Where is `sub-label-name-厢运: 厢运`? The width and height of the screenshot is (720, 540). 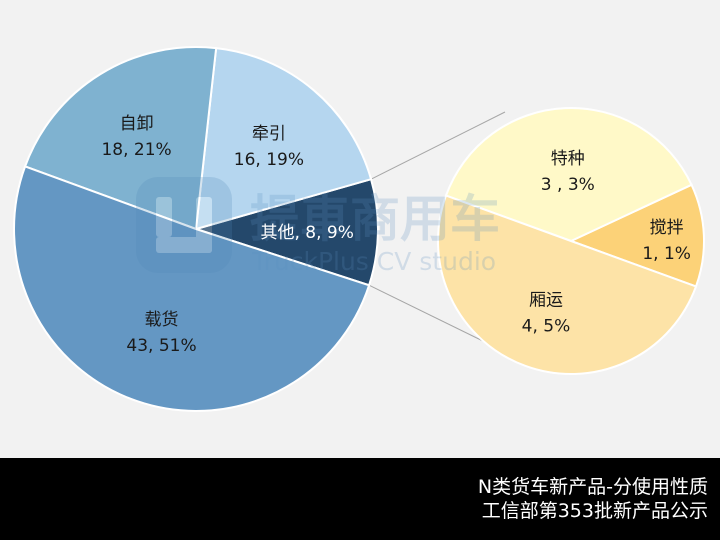
sub-label-name-厢运: 厢运 is located at coordinates (546, 301).